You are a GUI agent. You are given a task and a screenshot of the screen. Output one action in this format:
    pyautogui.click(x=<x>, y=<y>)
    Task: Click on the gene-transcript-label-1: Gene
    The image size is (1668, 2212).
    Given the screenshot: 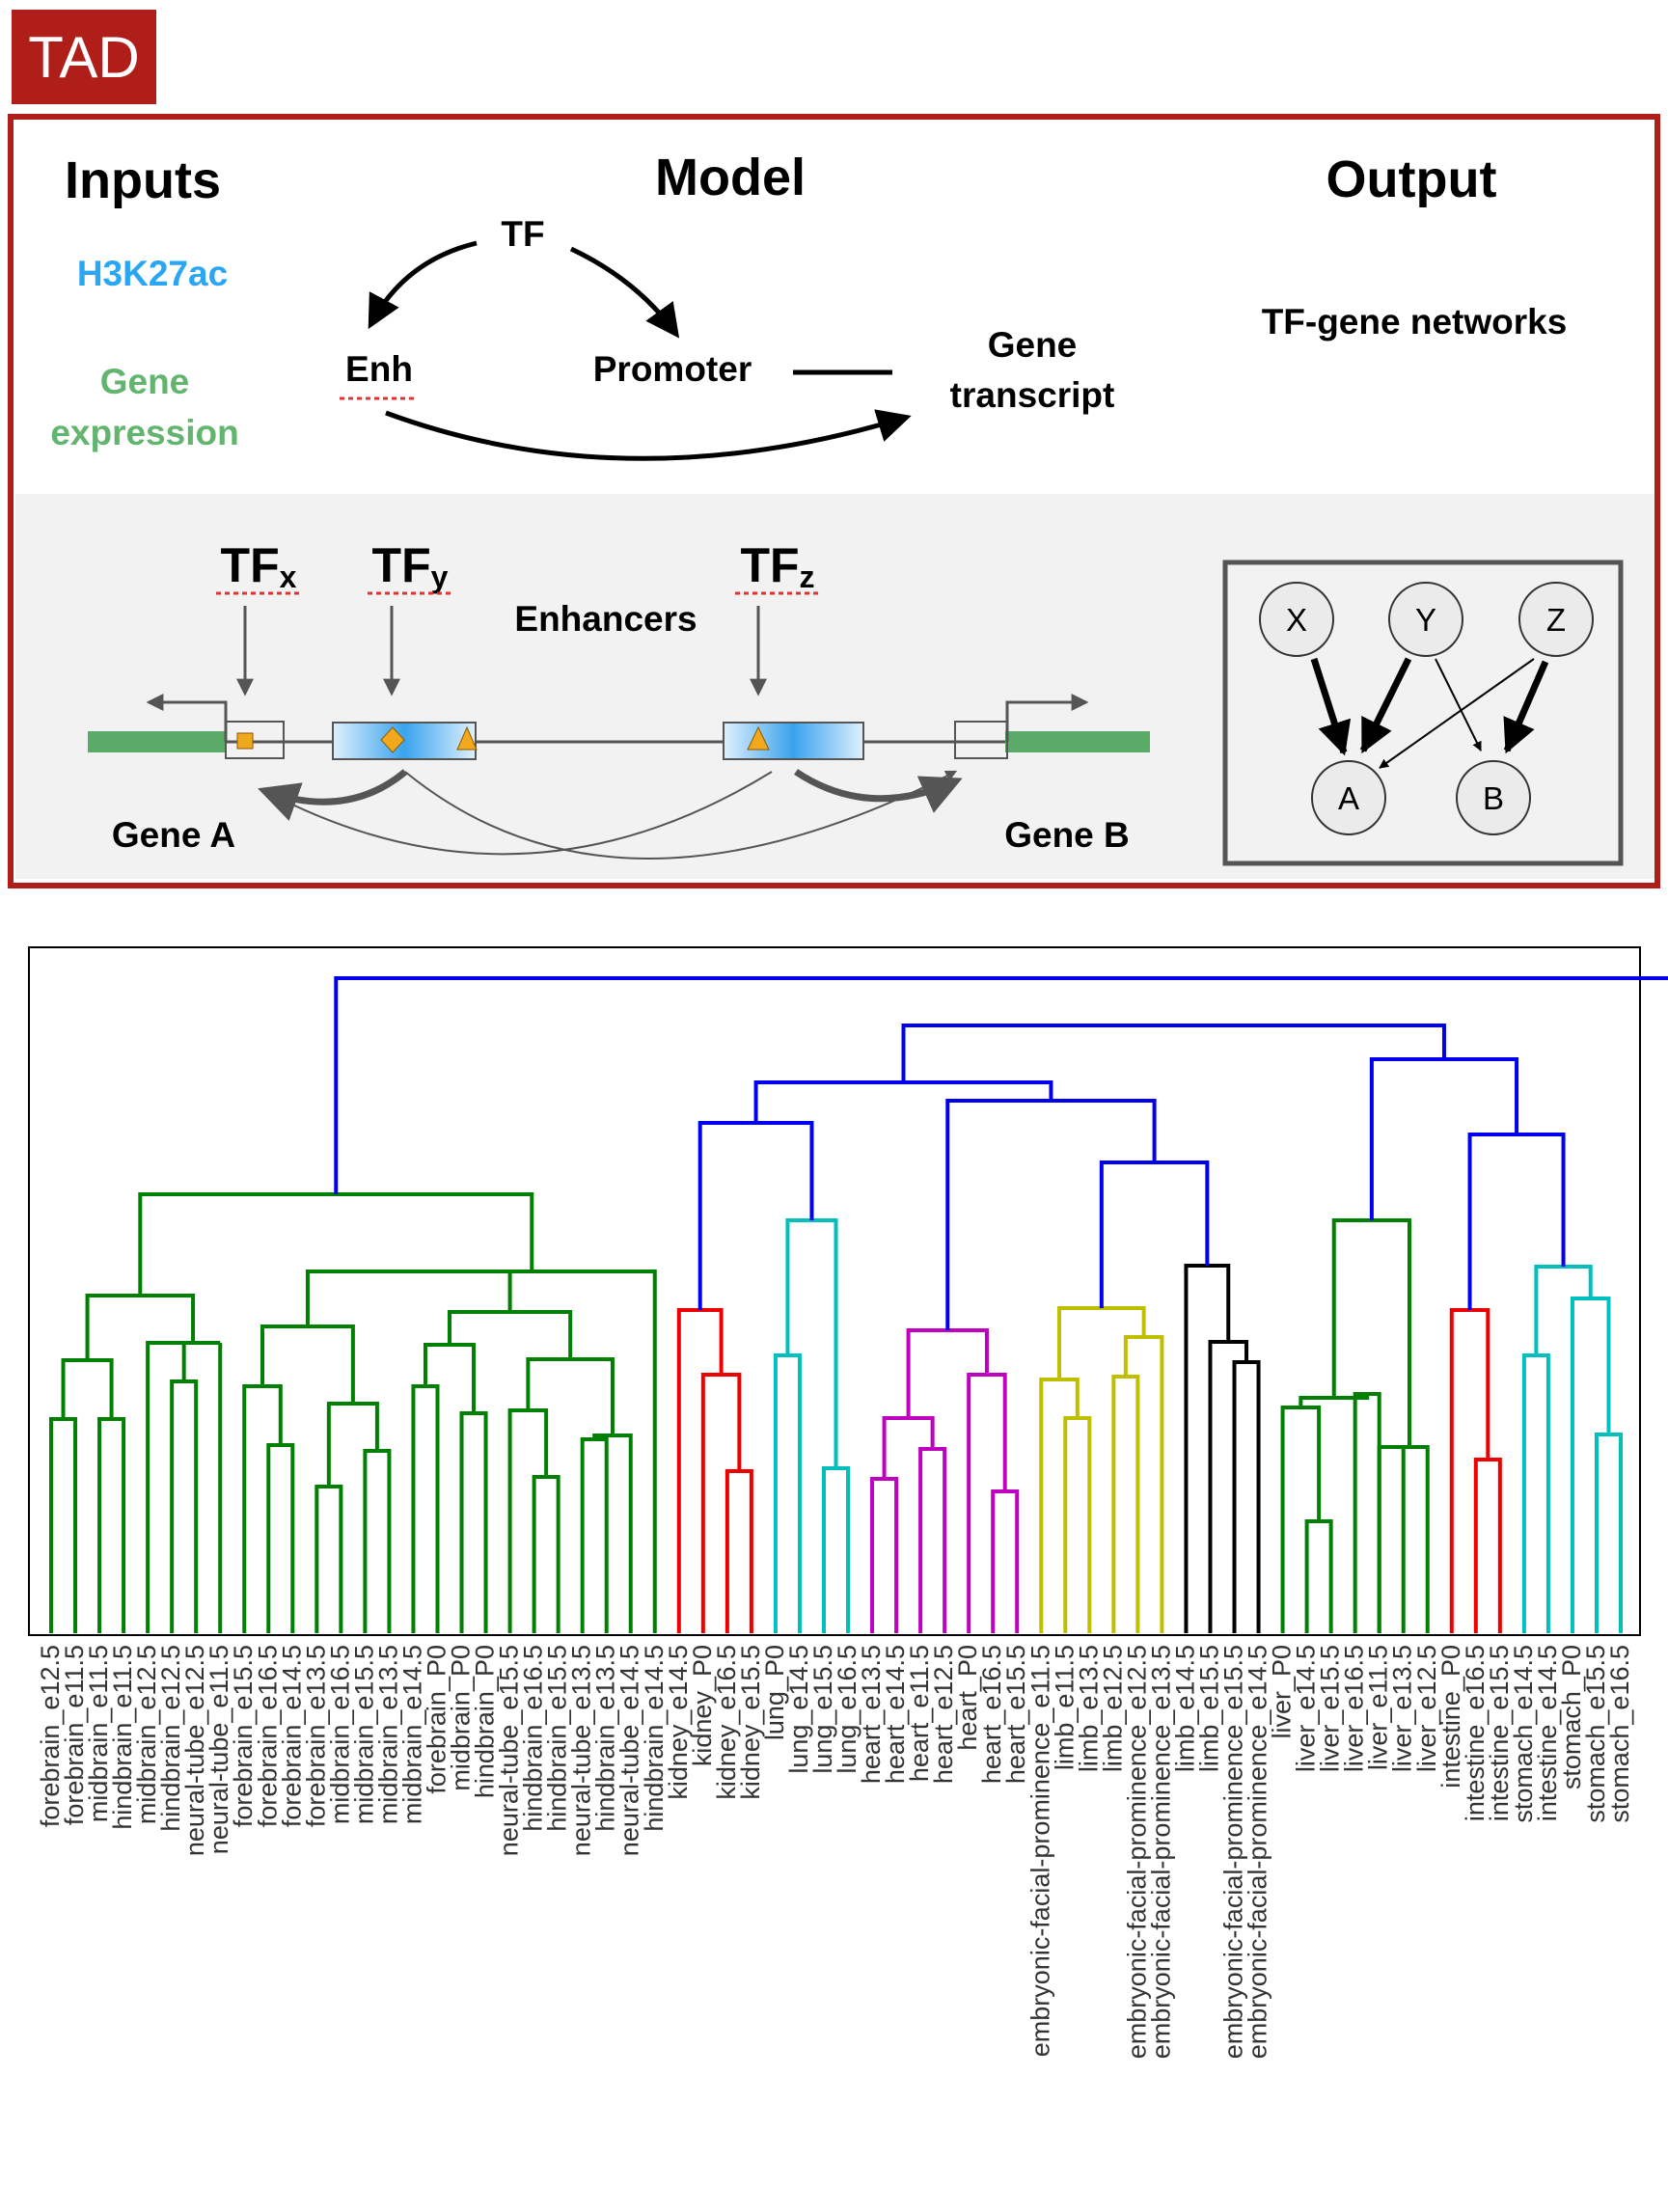 What is the action you would take?
    pyautogui.click(x=1033, y=345)
    